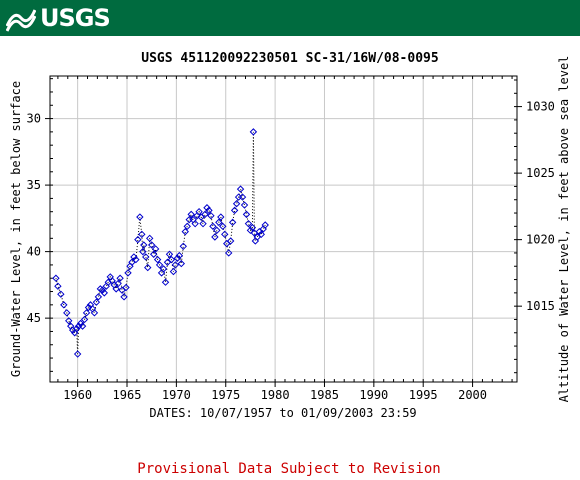 This screenshot has width=580, height=480. What do you see at coordinates (290, 18) in the screenshot?
I see `usgs-banner: USGS` at bounding box center [290, 18].